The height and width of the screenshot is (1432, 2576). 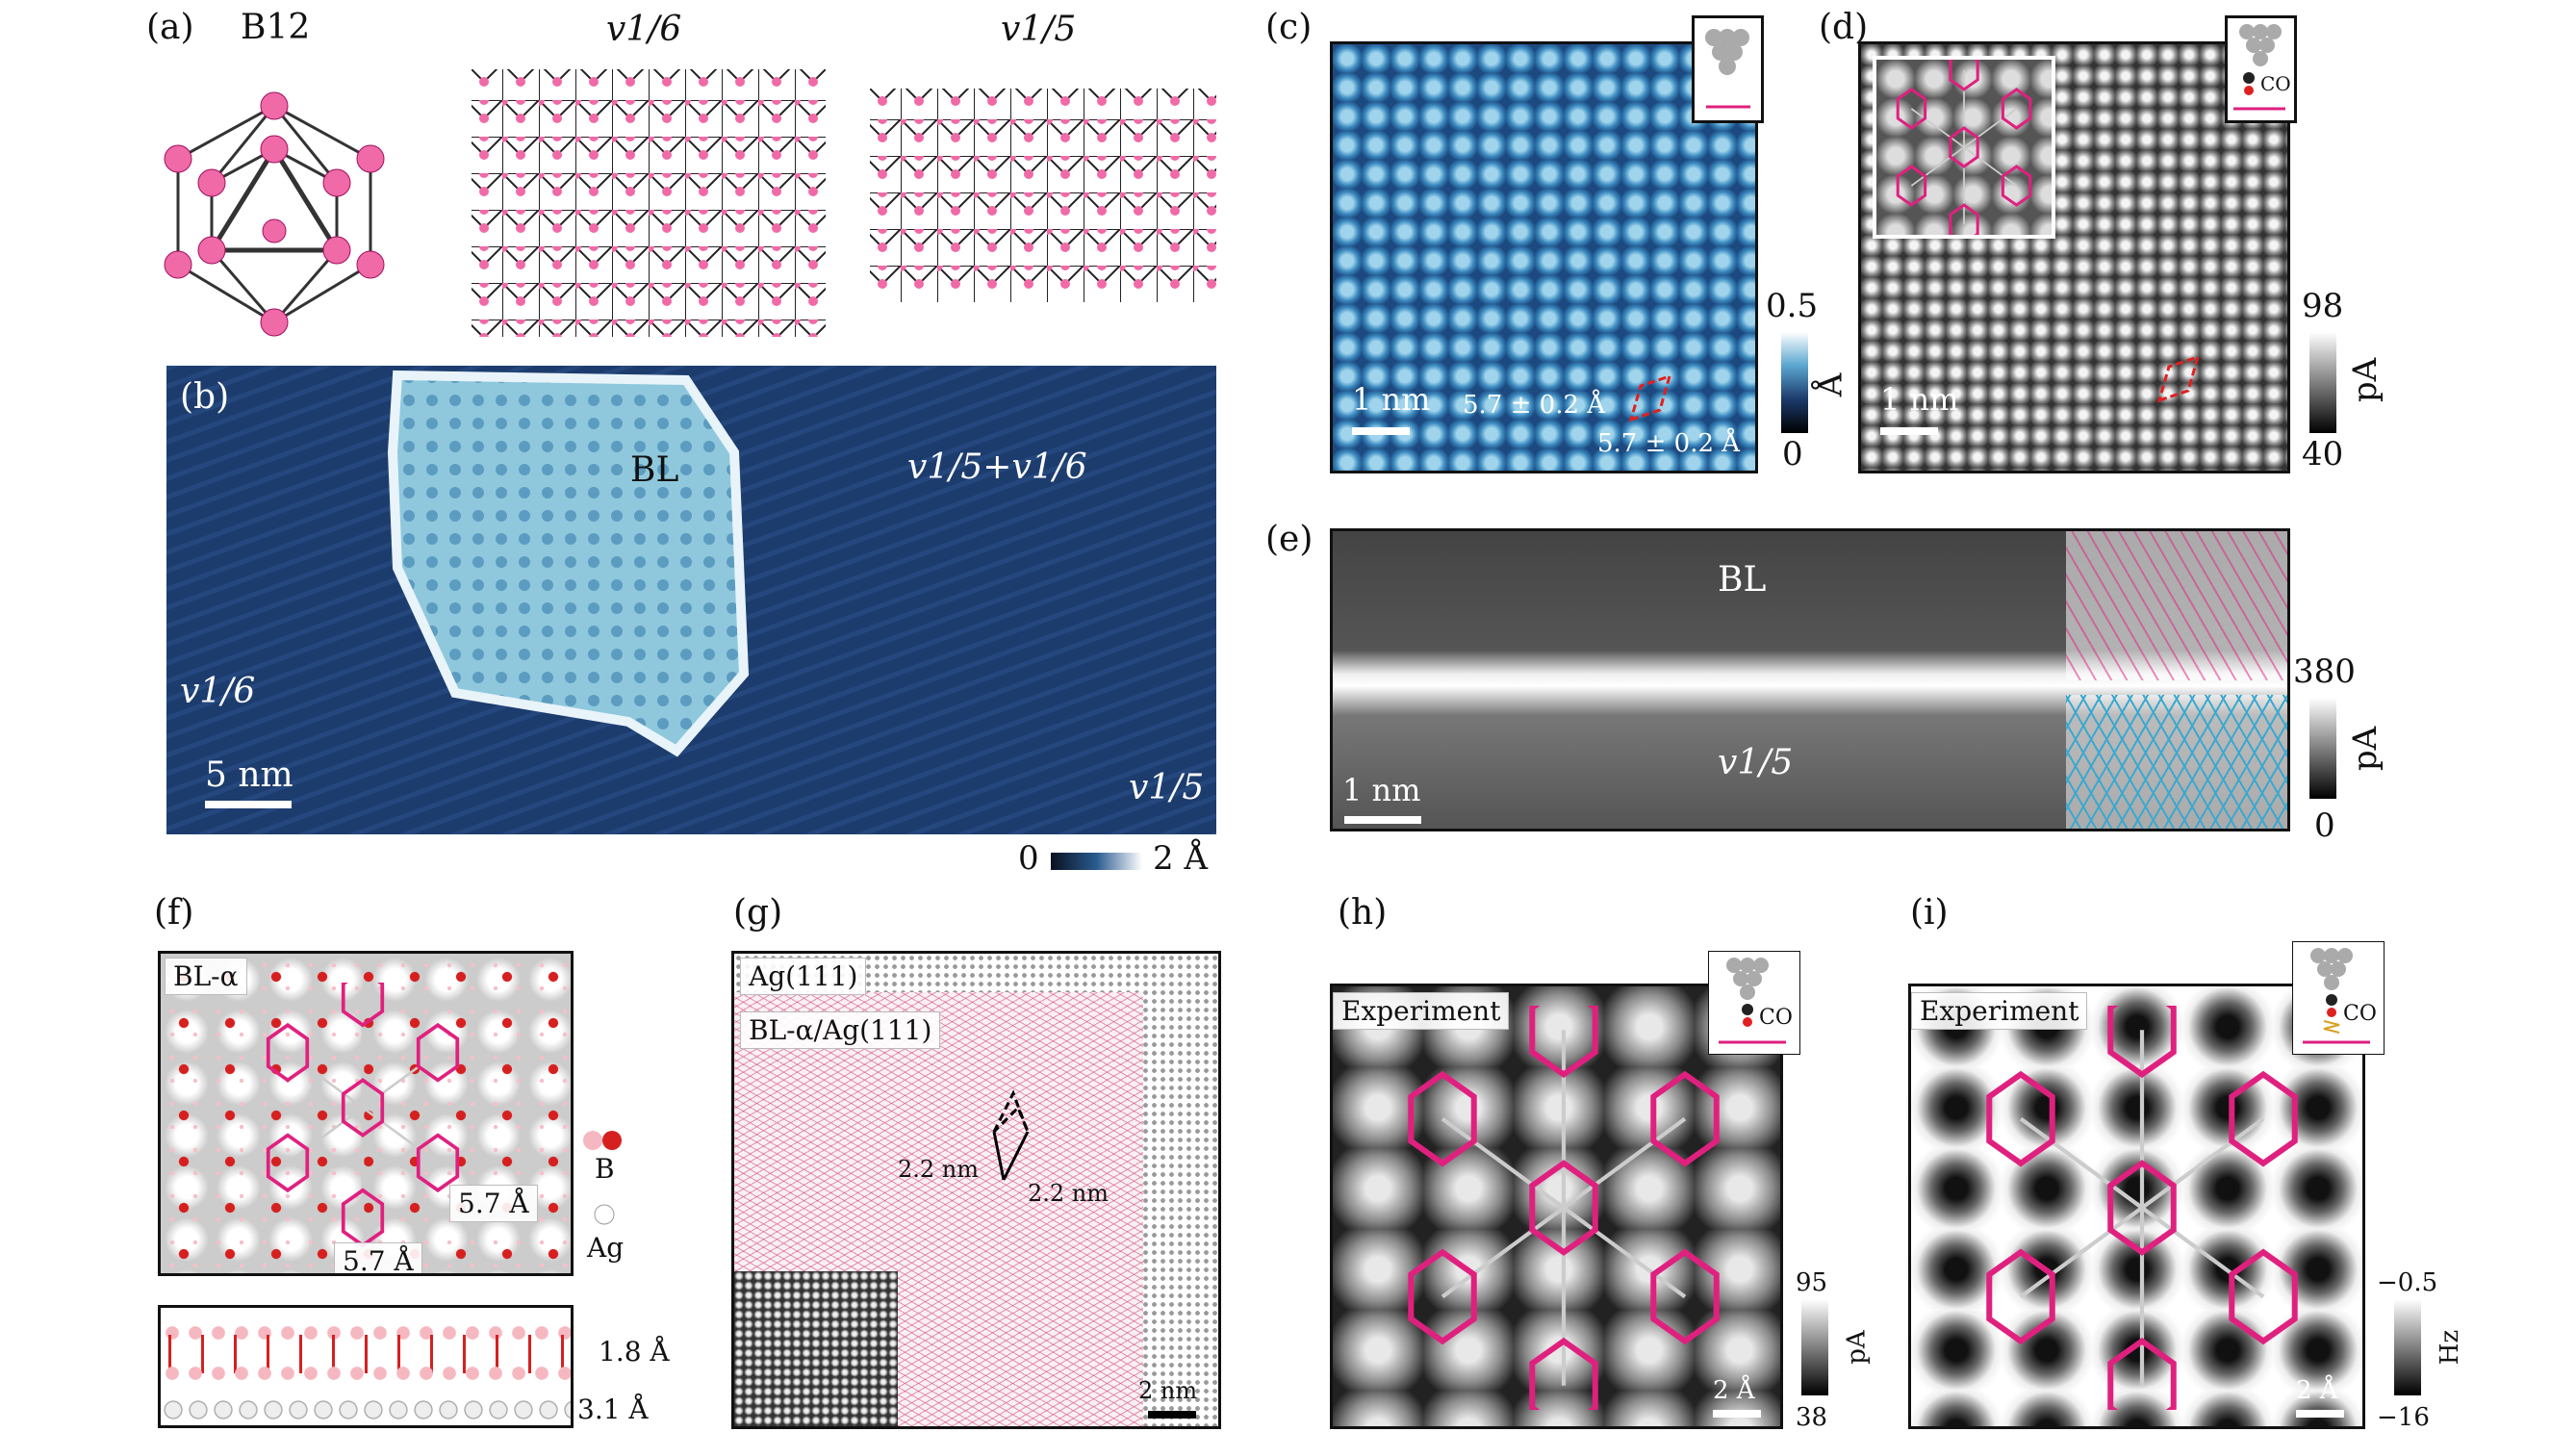 What do you see at coordinates (1534, 405) in the screenshot?
I see `lattice-distance-1: 5.7 ± 0.2 Å` at bounding box center [1534, 405].